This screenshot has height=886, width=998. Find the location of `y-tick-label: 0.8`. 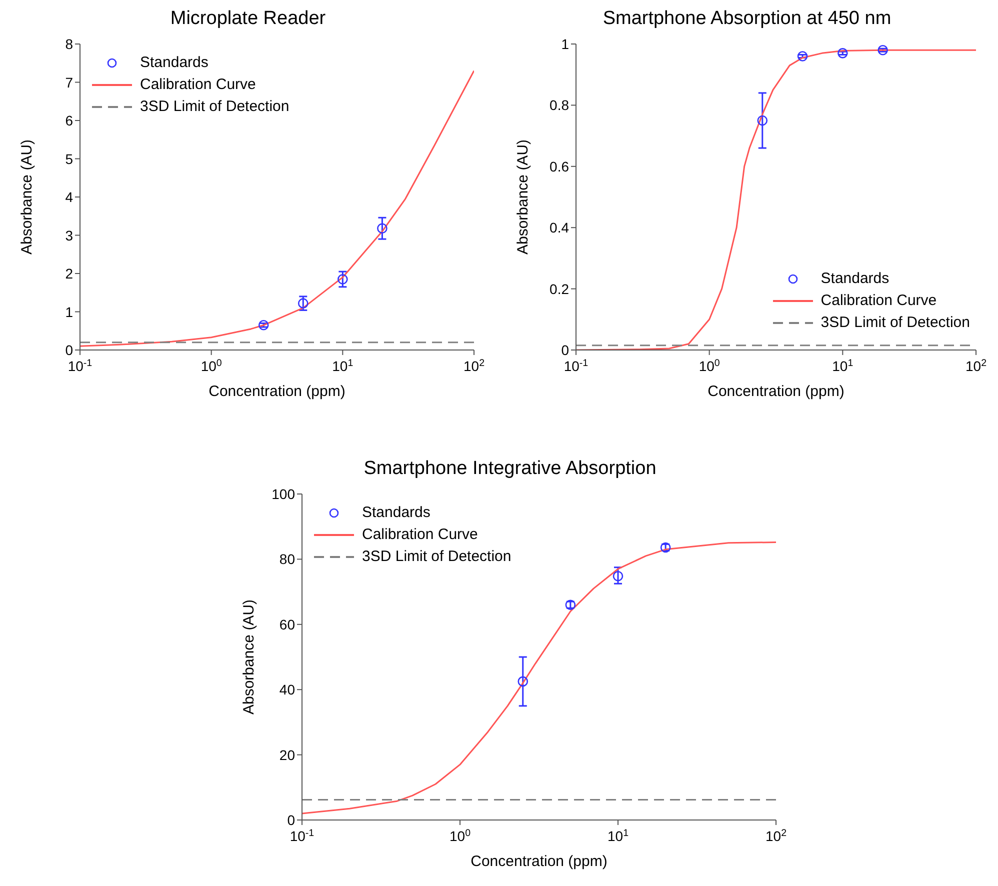

y-tick-label: 0.8 is located at coordinates (560, 105).